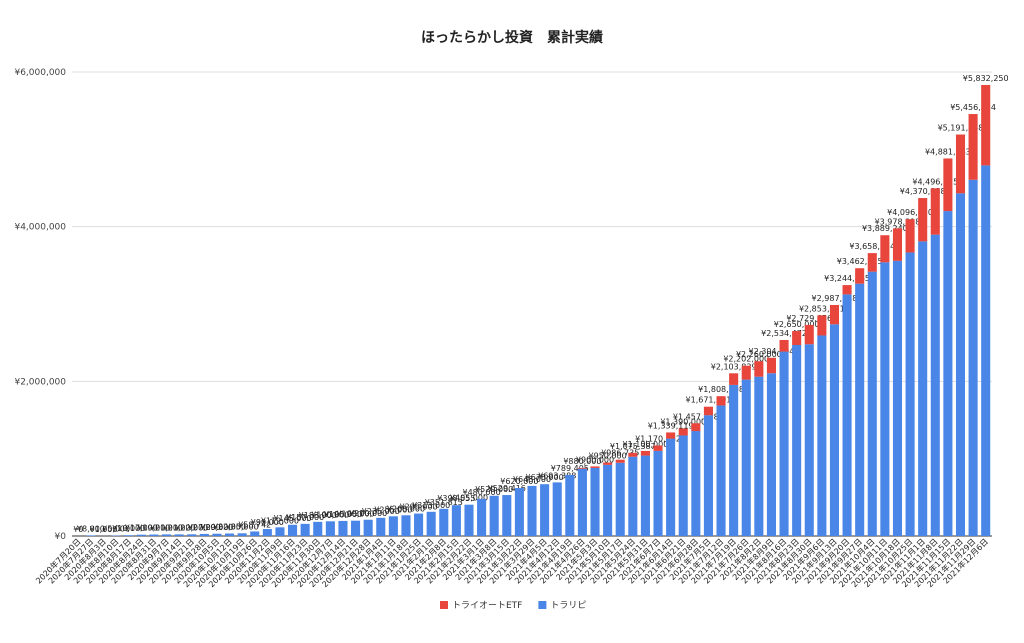 This screenshot has height=643, width=1024. I want to click on total-label: ¥620,000, so click(519, 481).